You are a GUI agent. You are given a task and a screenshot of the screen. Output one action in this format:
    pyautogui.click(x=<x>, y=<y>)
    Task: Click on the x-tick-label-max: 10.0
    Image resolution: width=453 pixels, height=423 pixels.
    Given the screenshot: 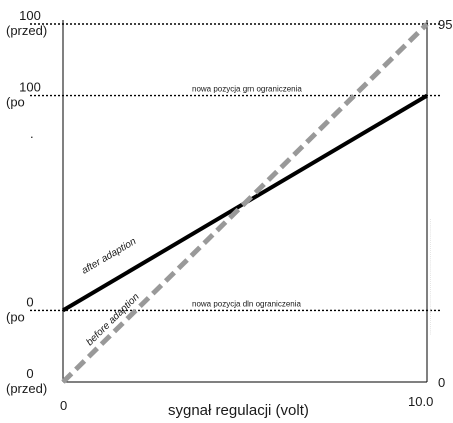 What is the action you would take?
    pyautogui.click(x=420, y=401)
    